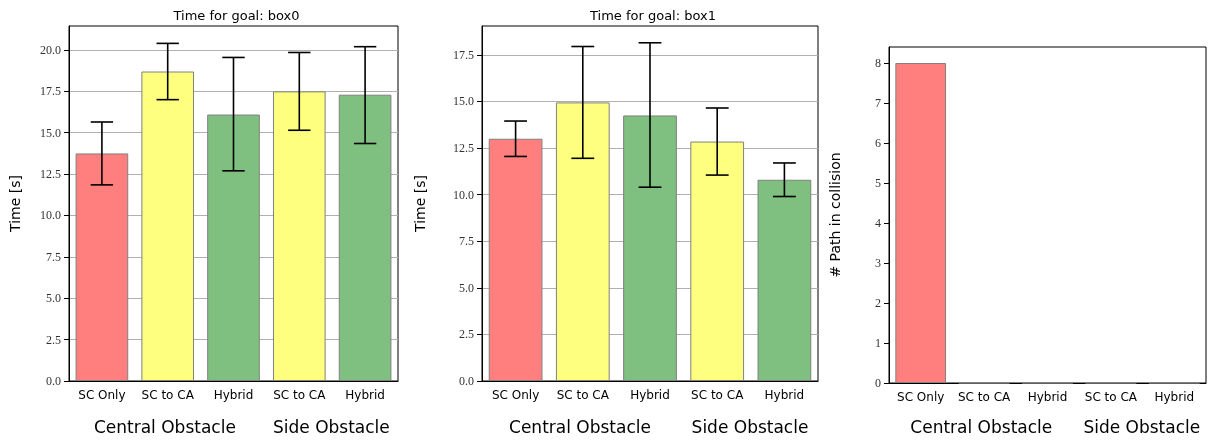  Describe the element at coordinates (652, 15) in the screenshot. I see `chart-title: Time for goal: box1` at that location.